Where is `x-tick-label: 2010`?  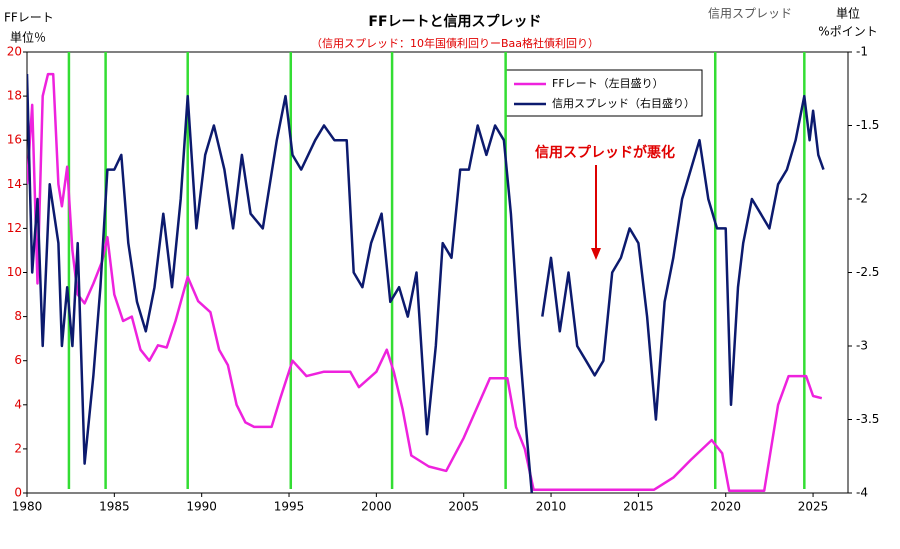 x-tick-label: 2010 is located at coordinates (551, 507).